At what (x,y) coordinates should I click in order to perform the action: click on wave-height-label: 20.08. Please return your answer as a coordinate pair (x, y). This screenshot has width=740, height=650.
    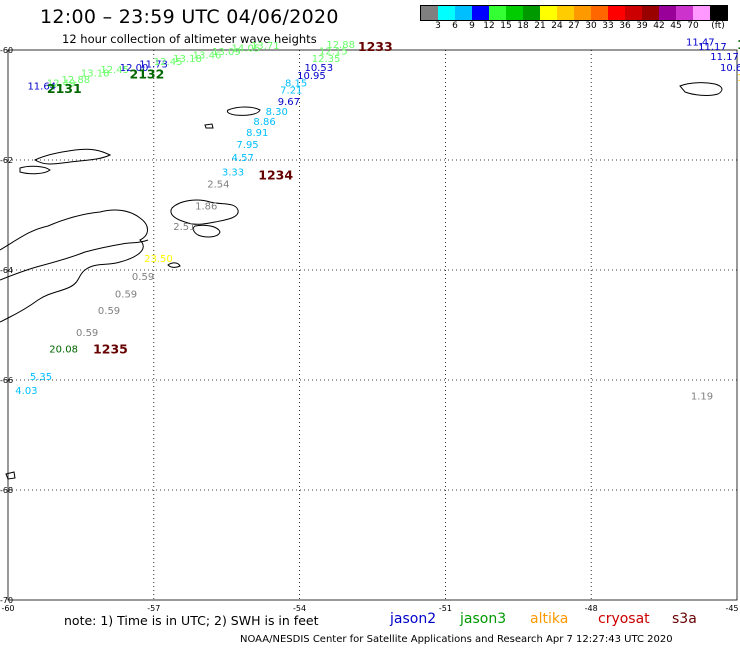
    Looking at the image, I should click on (63, 350).